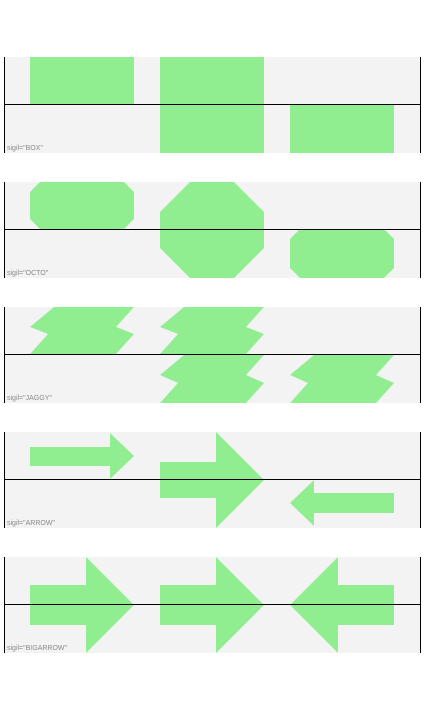  I want to click on sigil-label: sigil="JAGGY", so click(29, 398).